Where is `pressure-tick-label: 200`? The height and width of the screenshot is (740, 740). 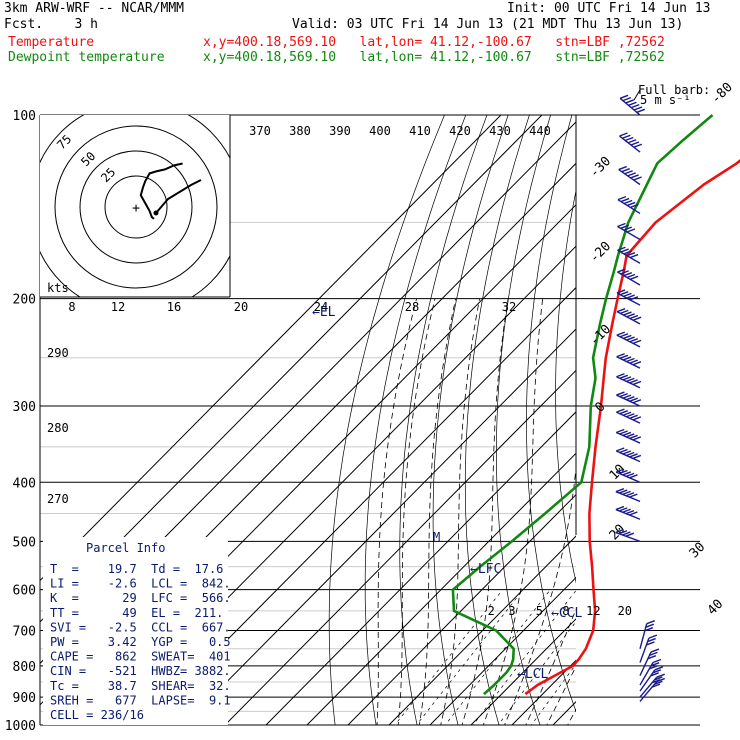 pressure-tick-label: 200 is located at coordinates (24, 300).